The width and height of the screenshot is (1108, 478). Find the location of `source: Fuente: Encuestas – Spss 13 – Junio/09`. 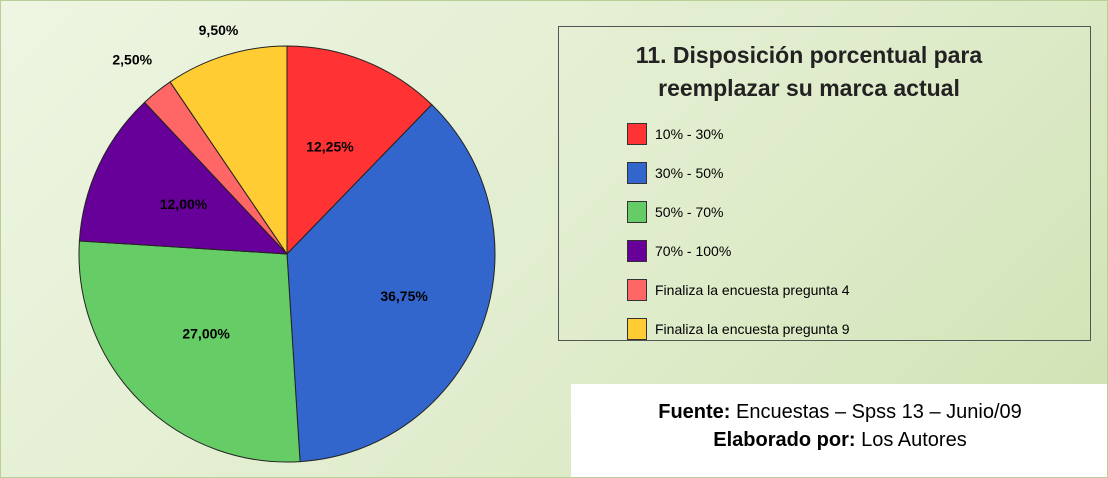

source: Fuente: Encuestas – Spss 13 – Junio/09 is located at coordinates (839, 412).